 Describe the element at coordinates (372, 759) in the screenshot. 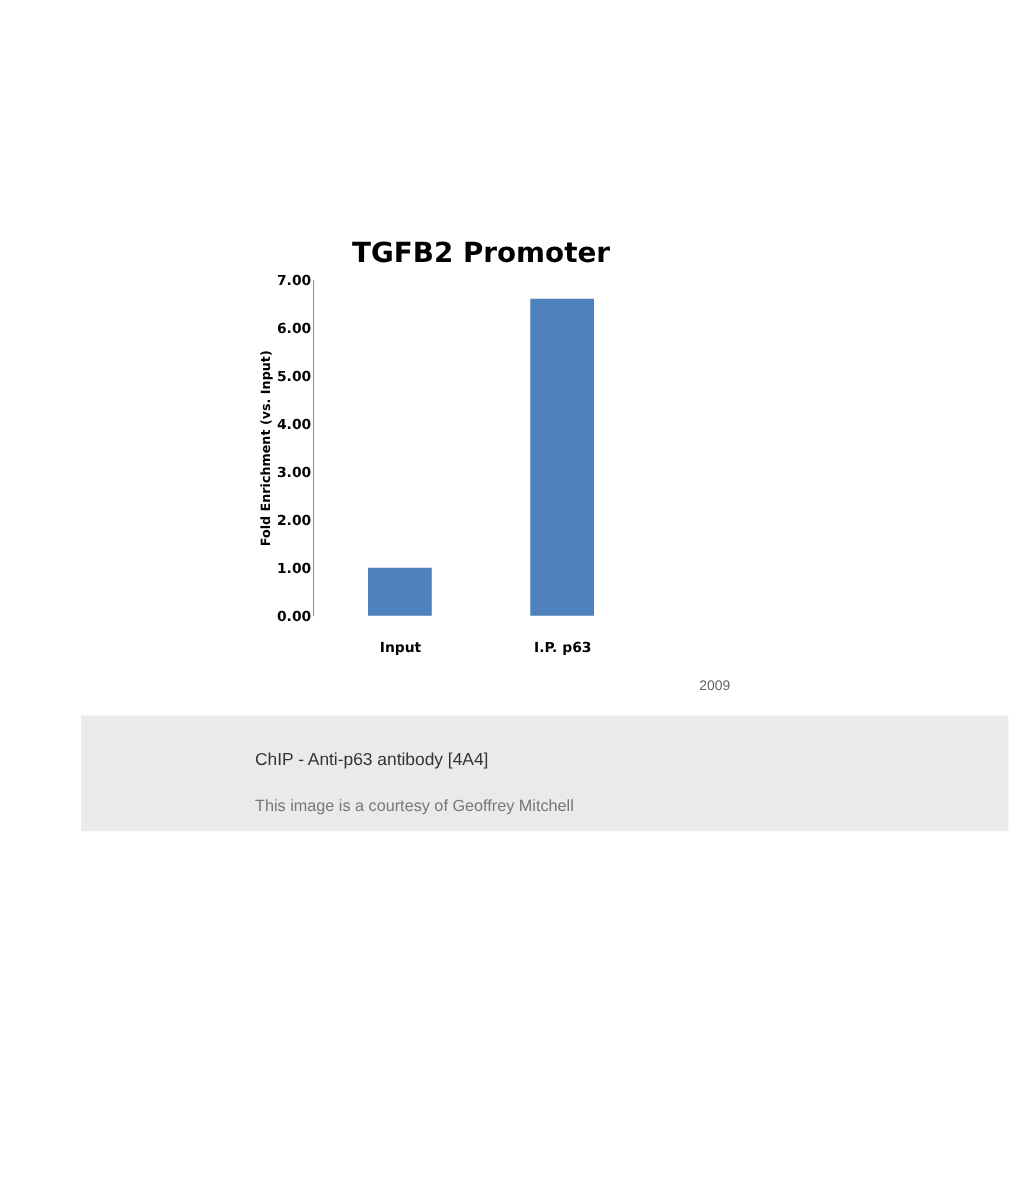

I see `text: ChIP - Anti-p63 antibody [4A4]` at that location.